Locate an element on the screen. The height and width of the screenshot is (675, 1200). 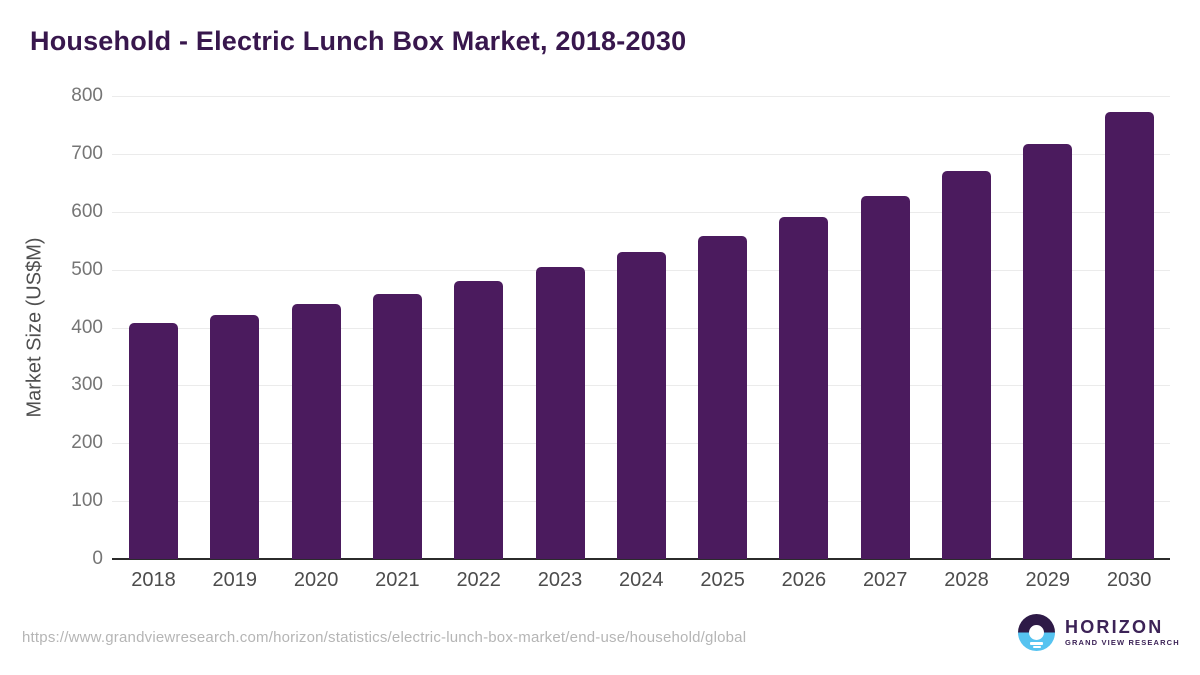
x-tick-label-2020: 2020 is located at coordinates (316, 580).